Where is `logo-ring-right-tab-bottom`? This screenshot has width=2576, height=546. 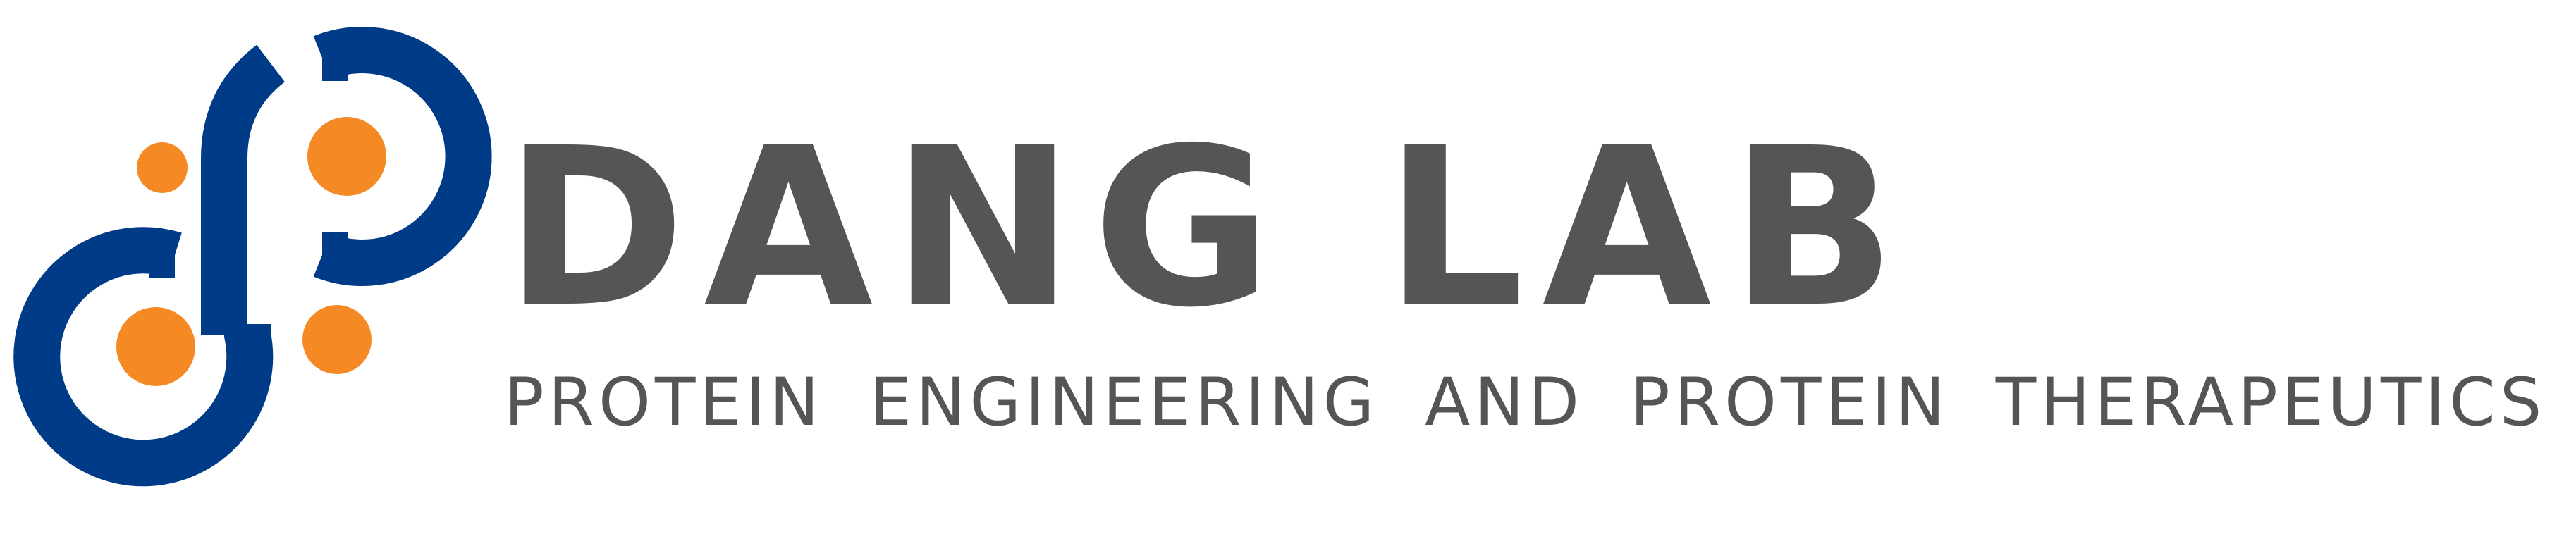
logo-ring-right-tab-bottom is located at coordinates (335, 255).